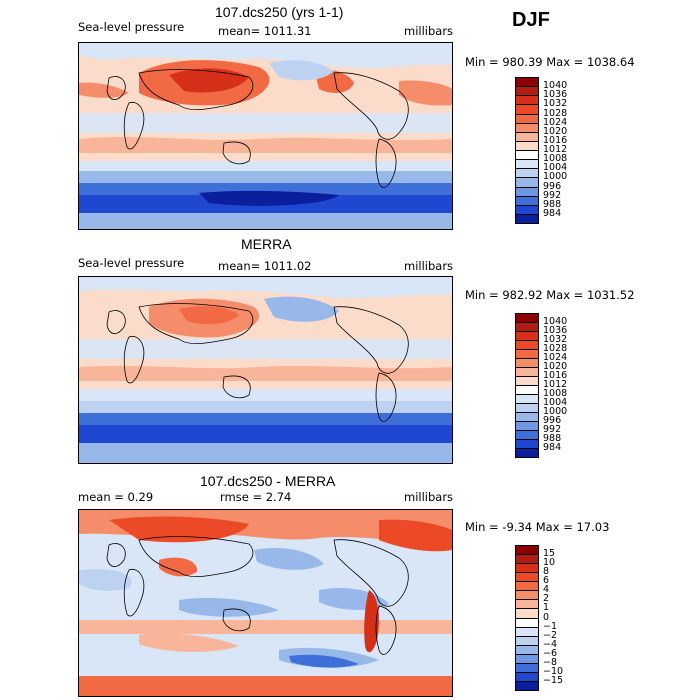 The height and width of the screenshot is (700, 700). Describe the element at coordinates (268, 481) in the screenshot. I see `panel-3-title: 107.dcs250 - MERRA` at that location.